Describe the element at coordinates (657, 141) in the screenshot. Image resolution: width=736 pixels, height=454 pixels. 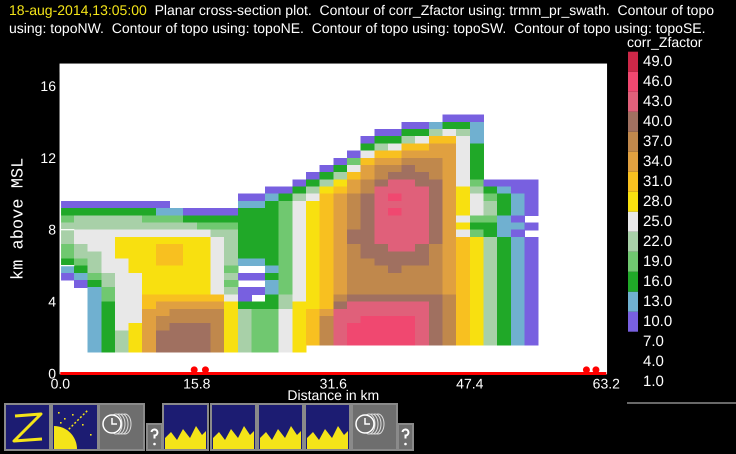
I see `color-bar-label: 37.0` at that location.